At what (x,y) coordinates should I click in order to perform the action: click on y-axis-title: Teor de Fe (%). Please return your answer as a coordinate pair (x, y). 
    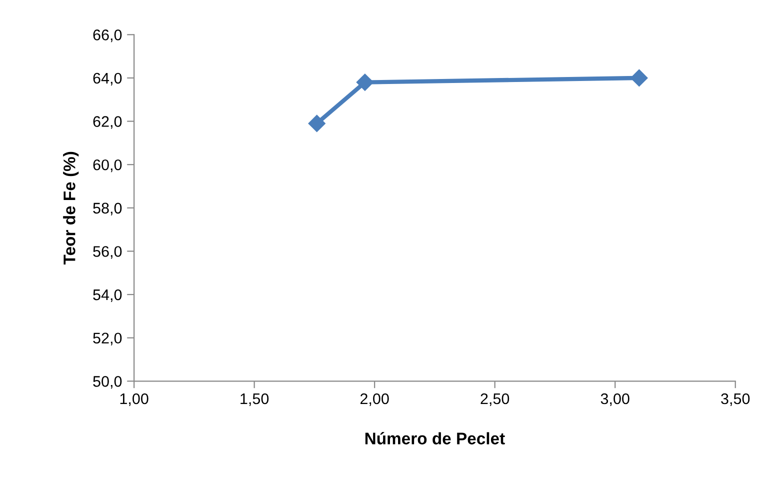
    Looking at the image, I should click on (71, 208).